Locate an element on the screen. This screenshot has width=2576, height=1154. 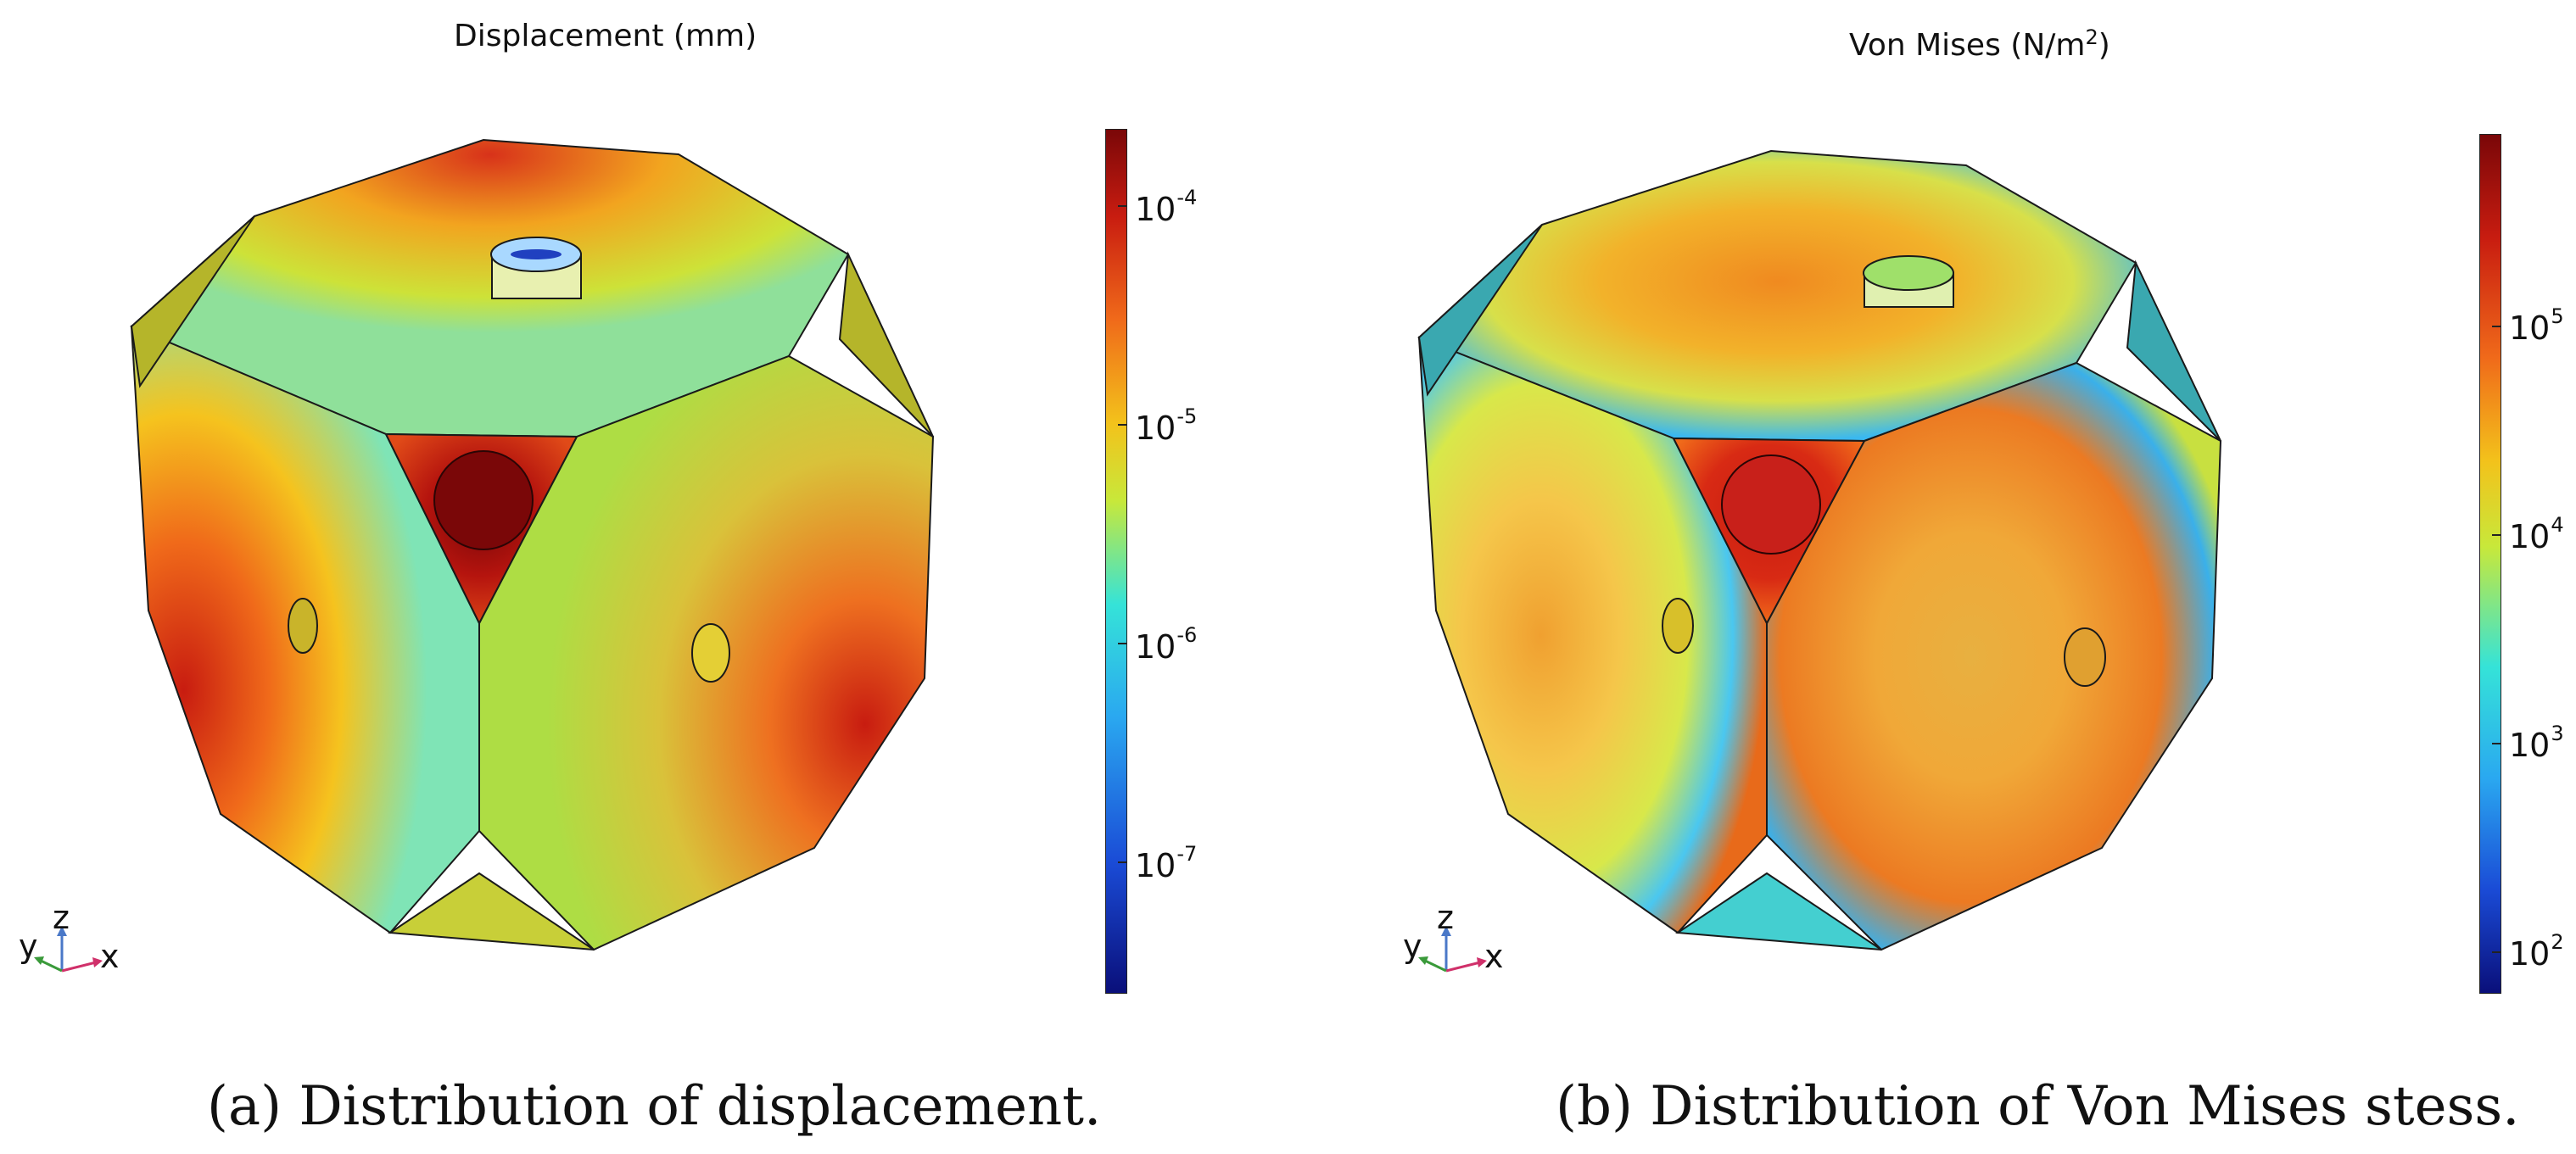
top-bolt is located at coordinates (1908, 273).